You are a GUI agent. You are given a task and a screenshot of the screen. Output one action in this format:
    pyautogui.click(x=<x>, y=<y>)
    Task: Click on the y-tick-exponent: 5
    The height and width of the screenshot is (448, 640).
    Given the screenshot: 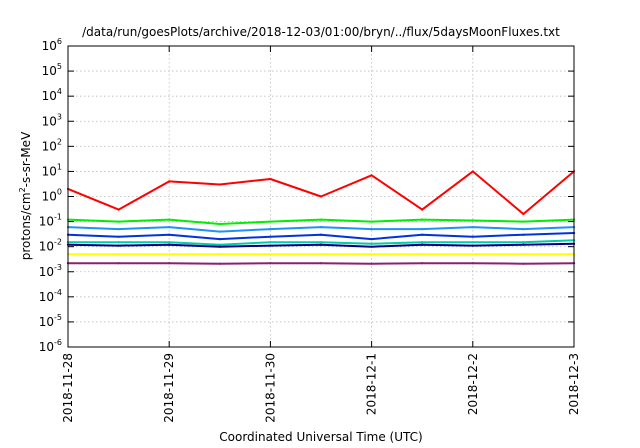 What is the action you would take?
    pyautogui.click(x=59, y=66)
    